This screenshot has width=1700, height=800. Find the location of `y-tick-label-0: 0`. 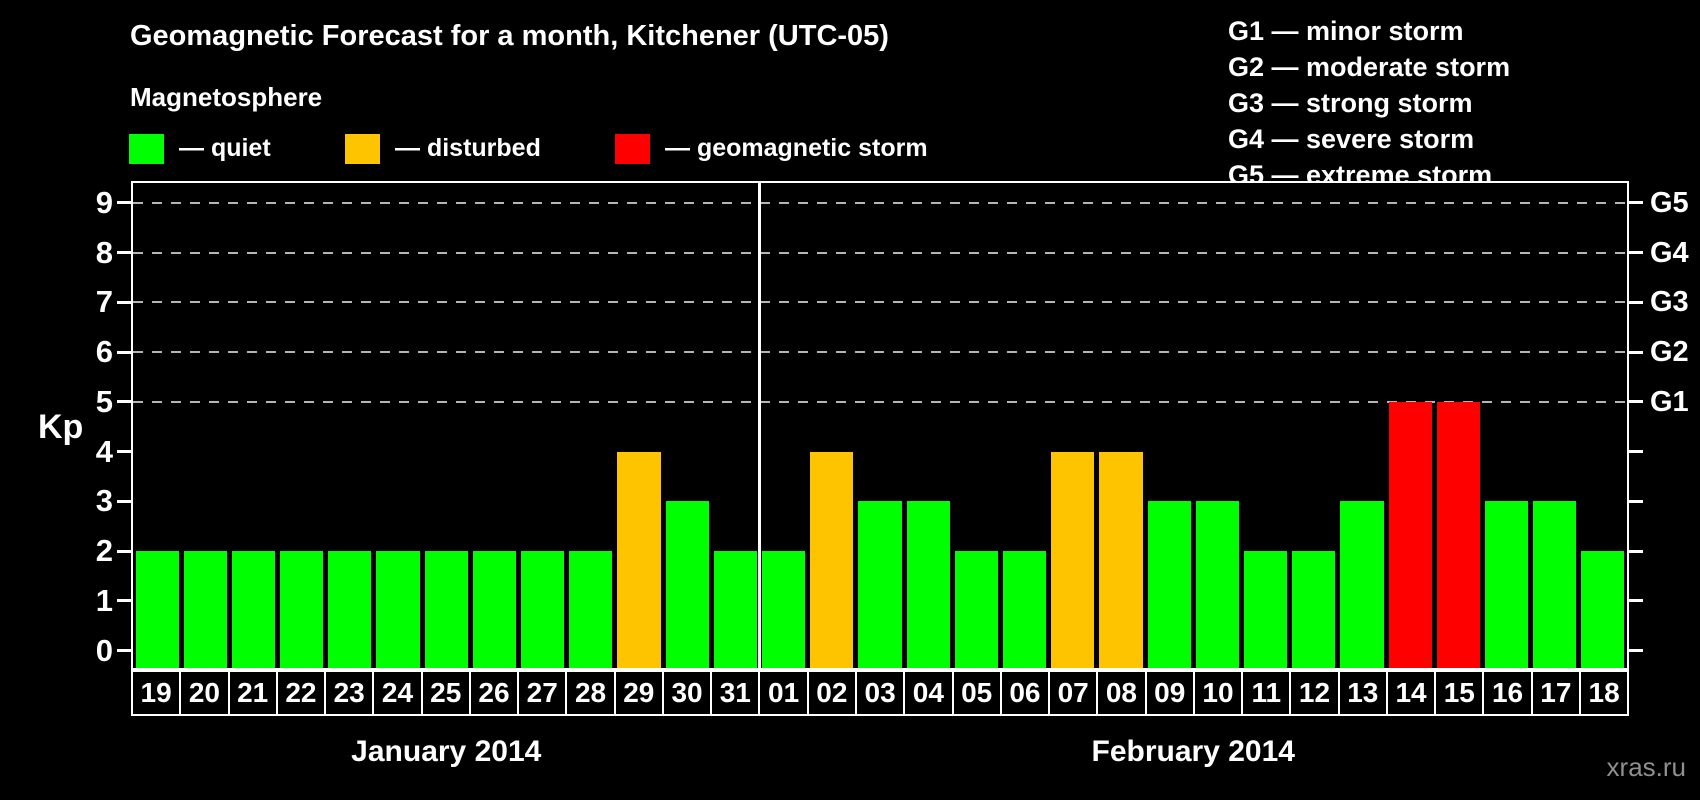

y-tick-label-0: 0 is located at coordinates (104, 650).